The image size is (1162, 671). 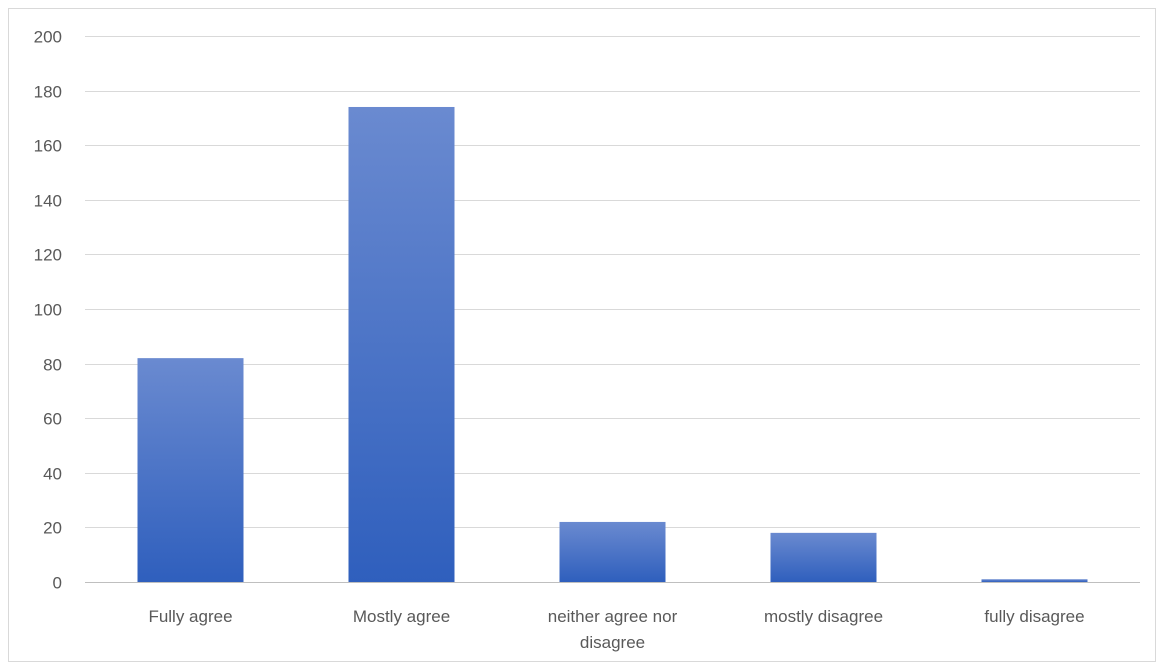 What do you see at coordinates (48, 201) in the screenshot?
I see `y-tick-label: 140` at bounding box center [48, 201].